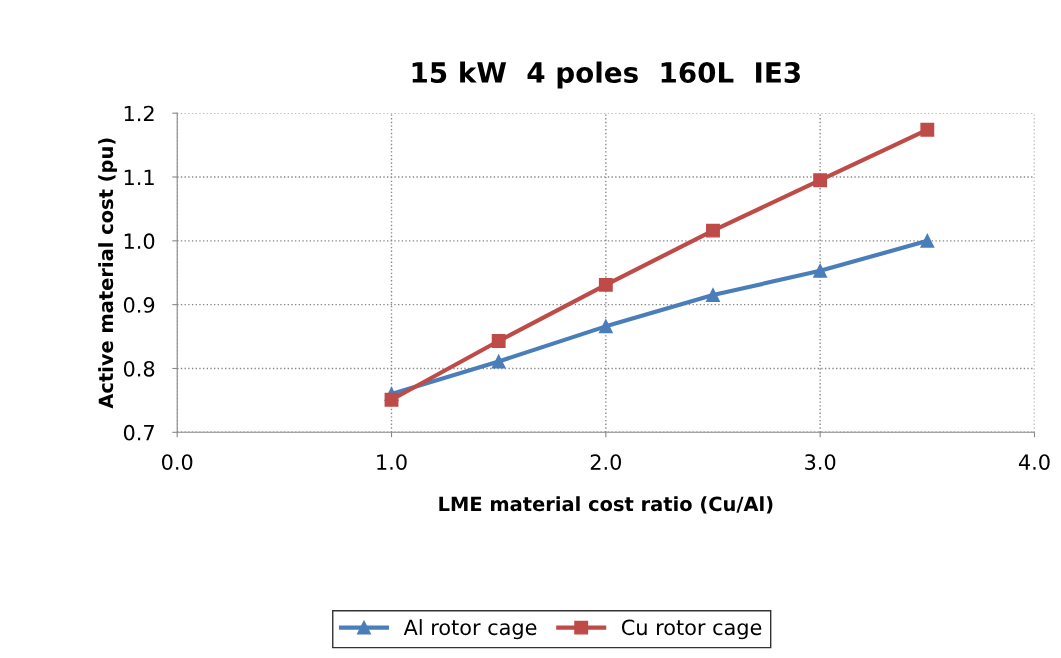 The width and height of the screenshot is (1061, 658). I want to click on y-tick-label: 1.0, so click(139, 241).